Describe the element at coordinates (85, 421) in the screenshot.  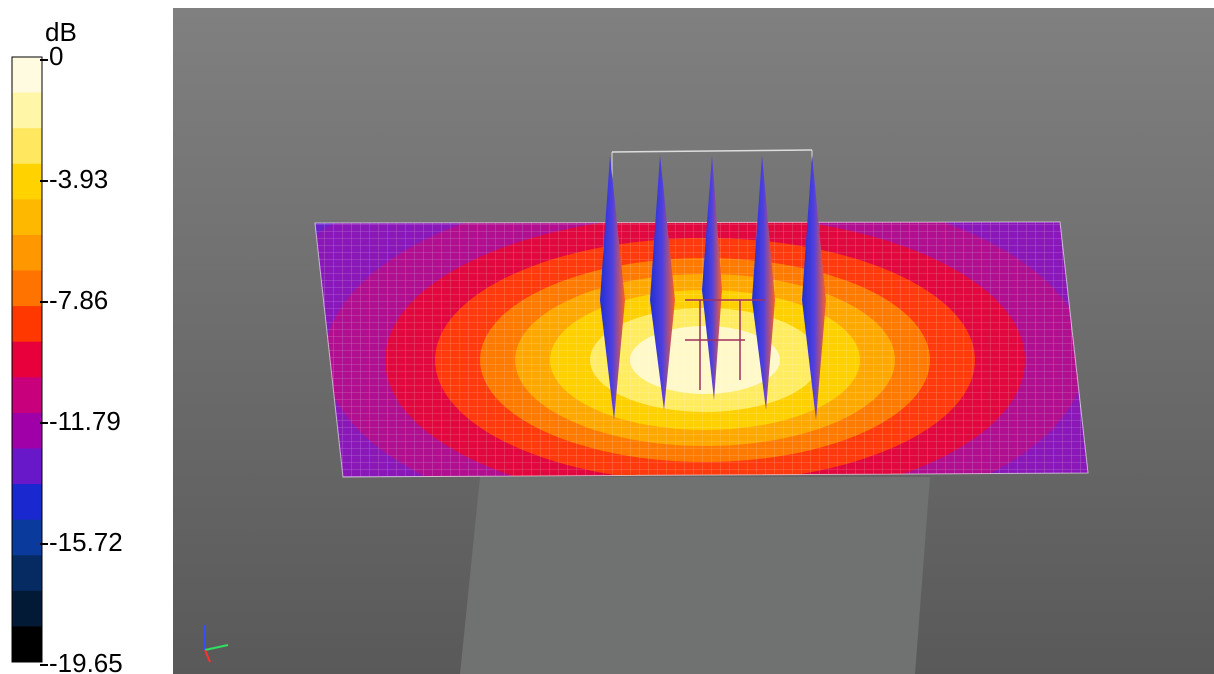
I see `colorbar-tick-label: -11.79` at that location.